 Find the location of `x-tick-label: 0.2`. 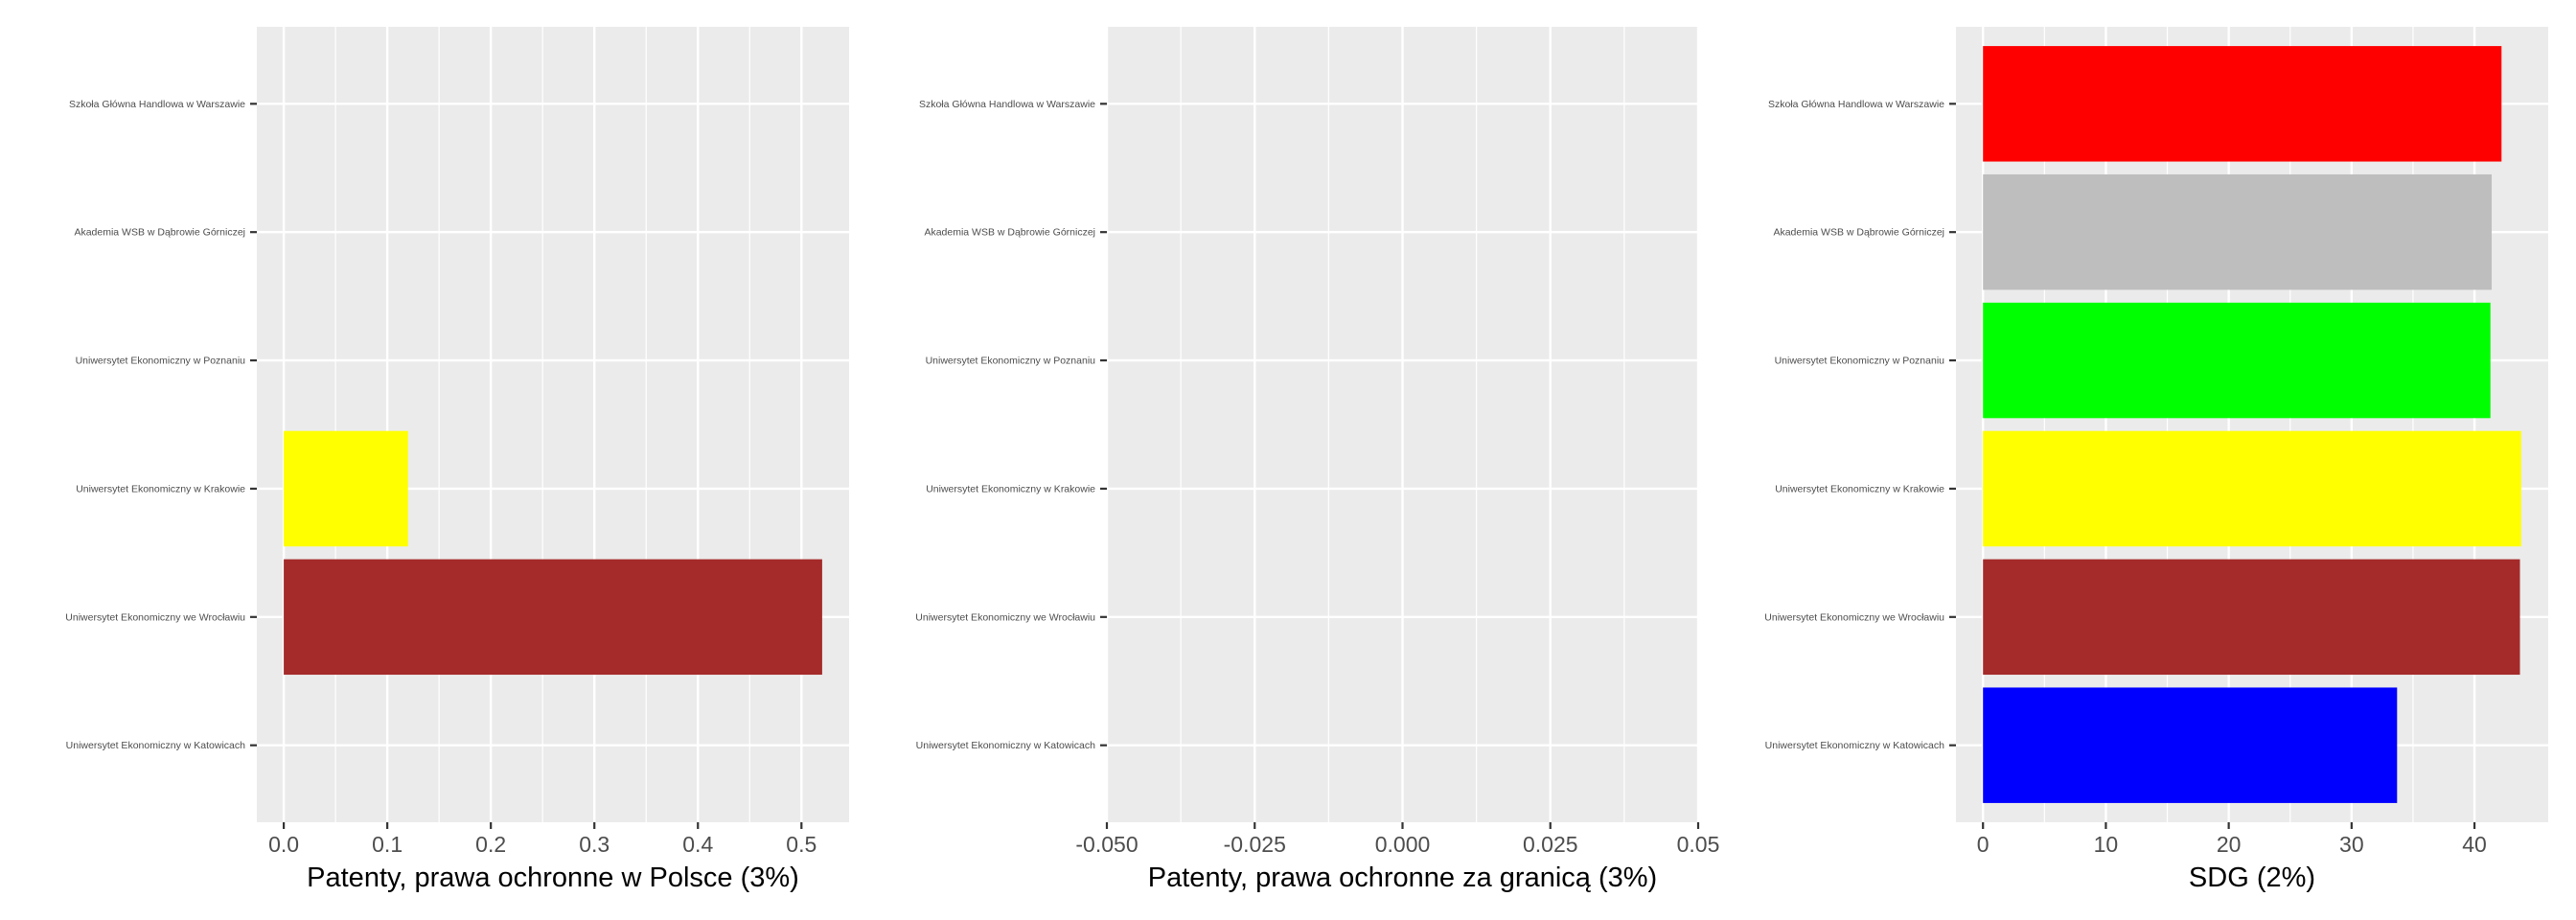

x-tick-label: 0.2 is located at coordinates (490, 844).